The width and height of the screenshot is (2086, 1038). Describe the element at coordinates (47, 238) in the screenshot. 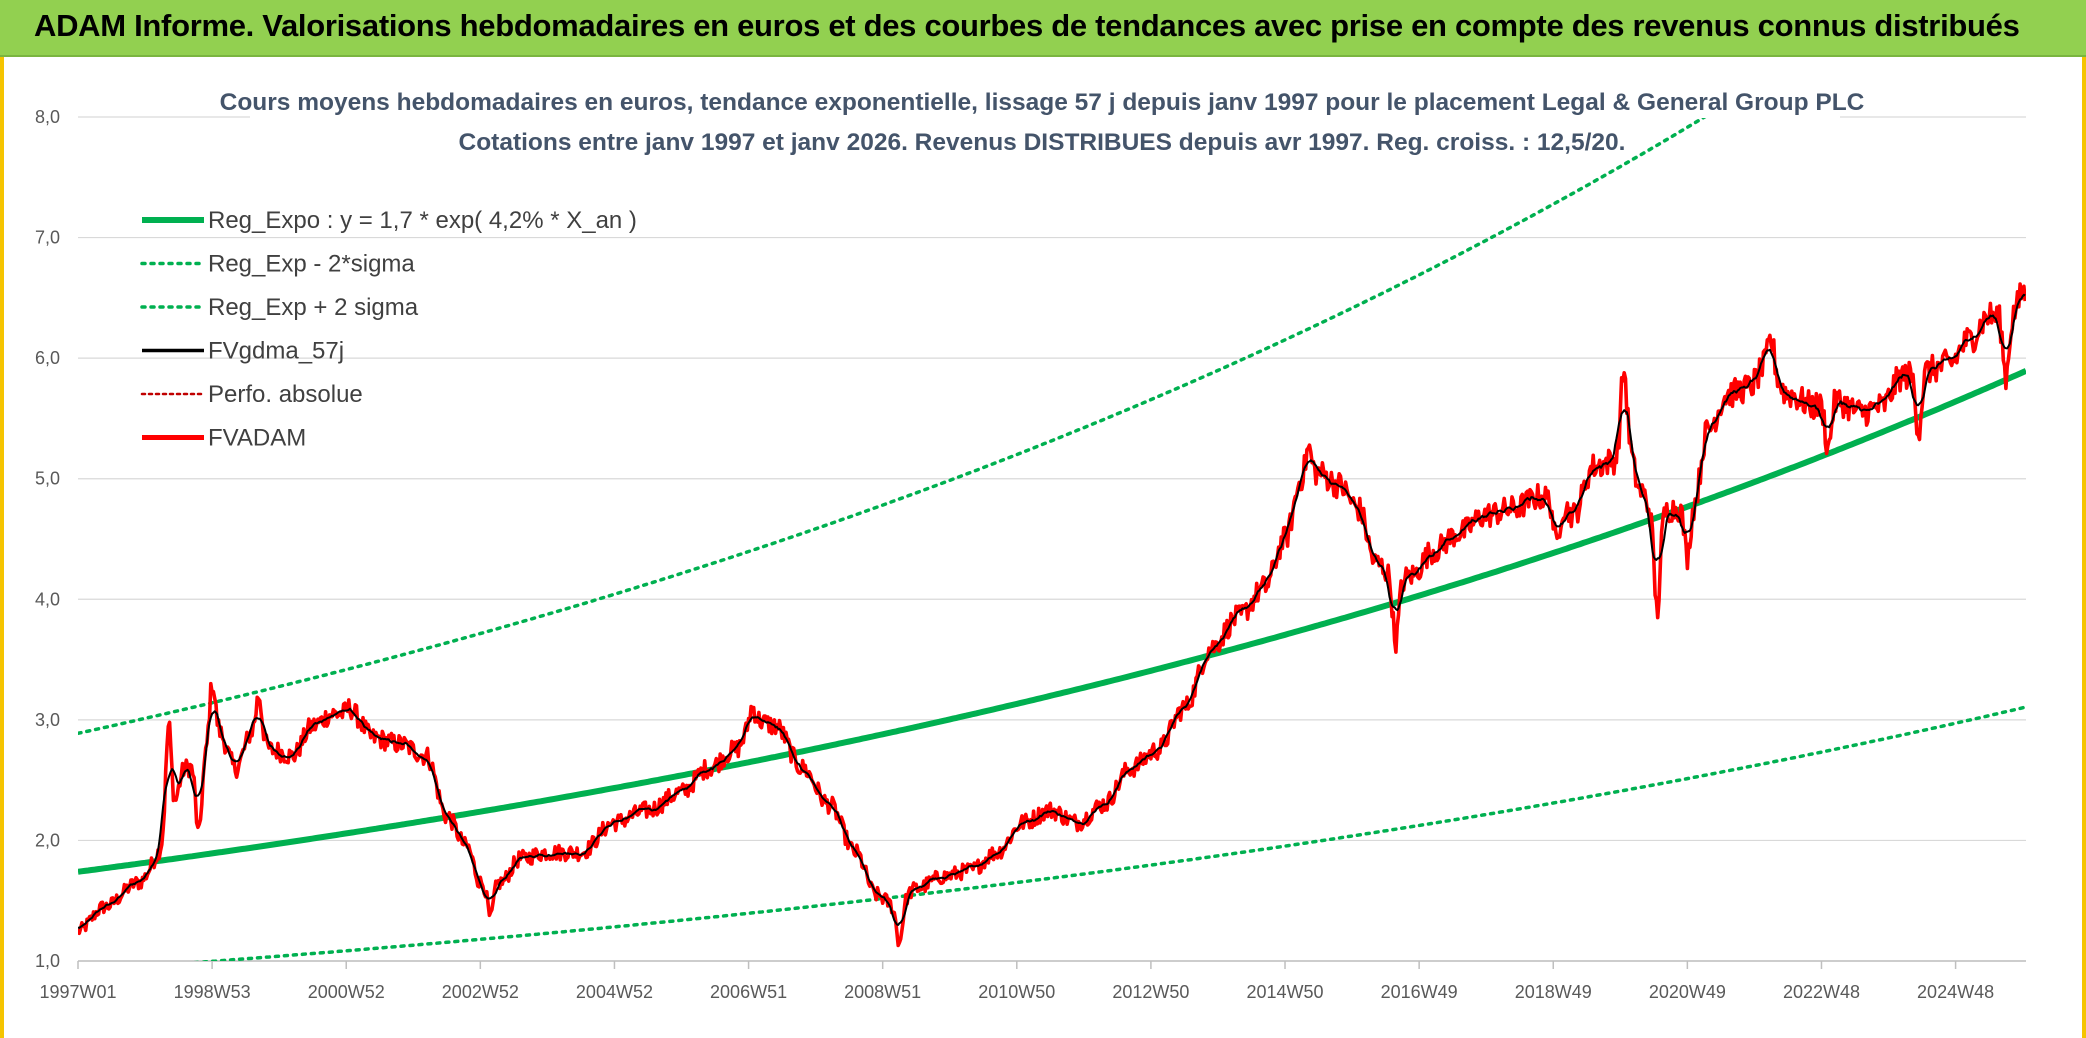

I see `y-tick-label: 7,0` at that location.